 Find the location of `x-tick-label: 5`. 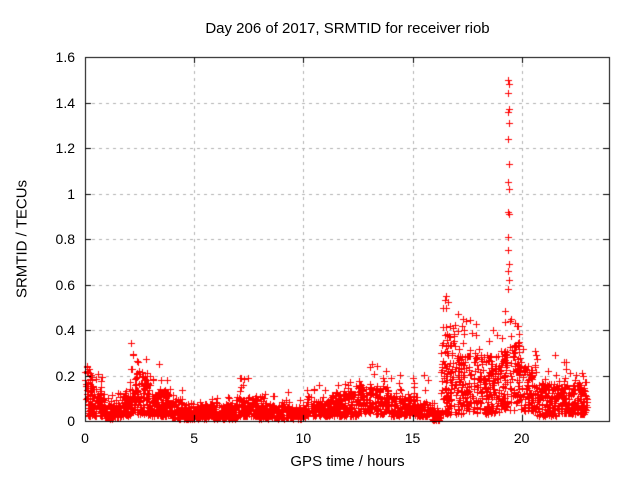

x-tick-label: 5 is located at coordinates (194, 438).